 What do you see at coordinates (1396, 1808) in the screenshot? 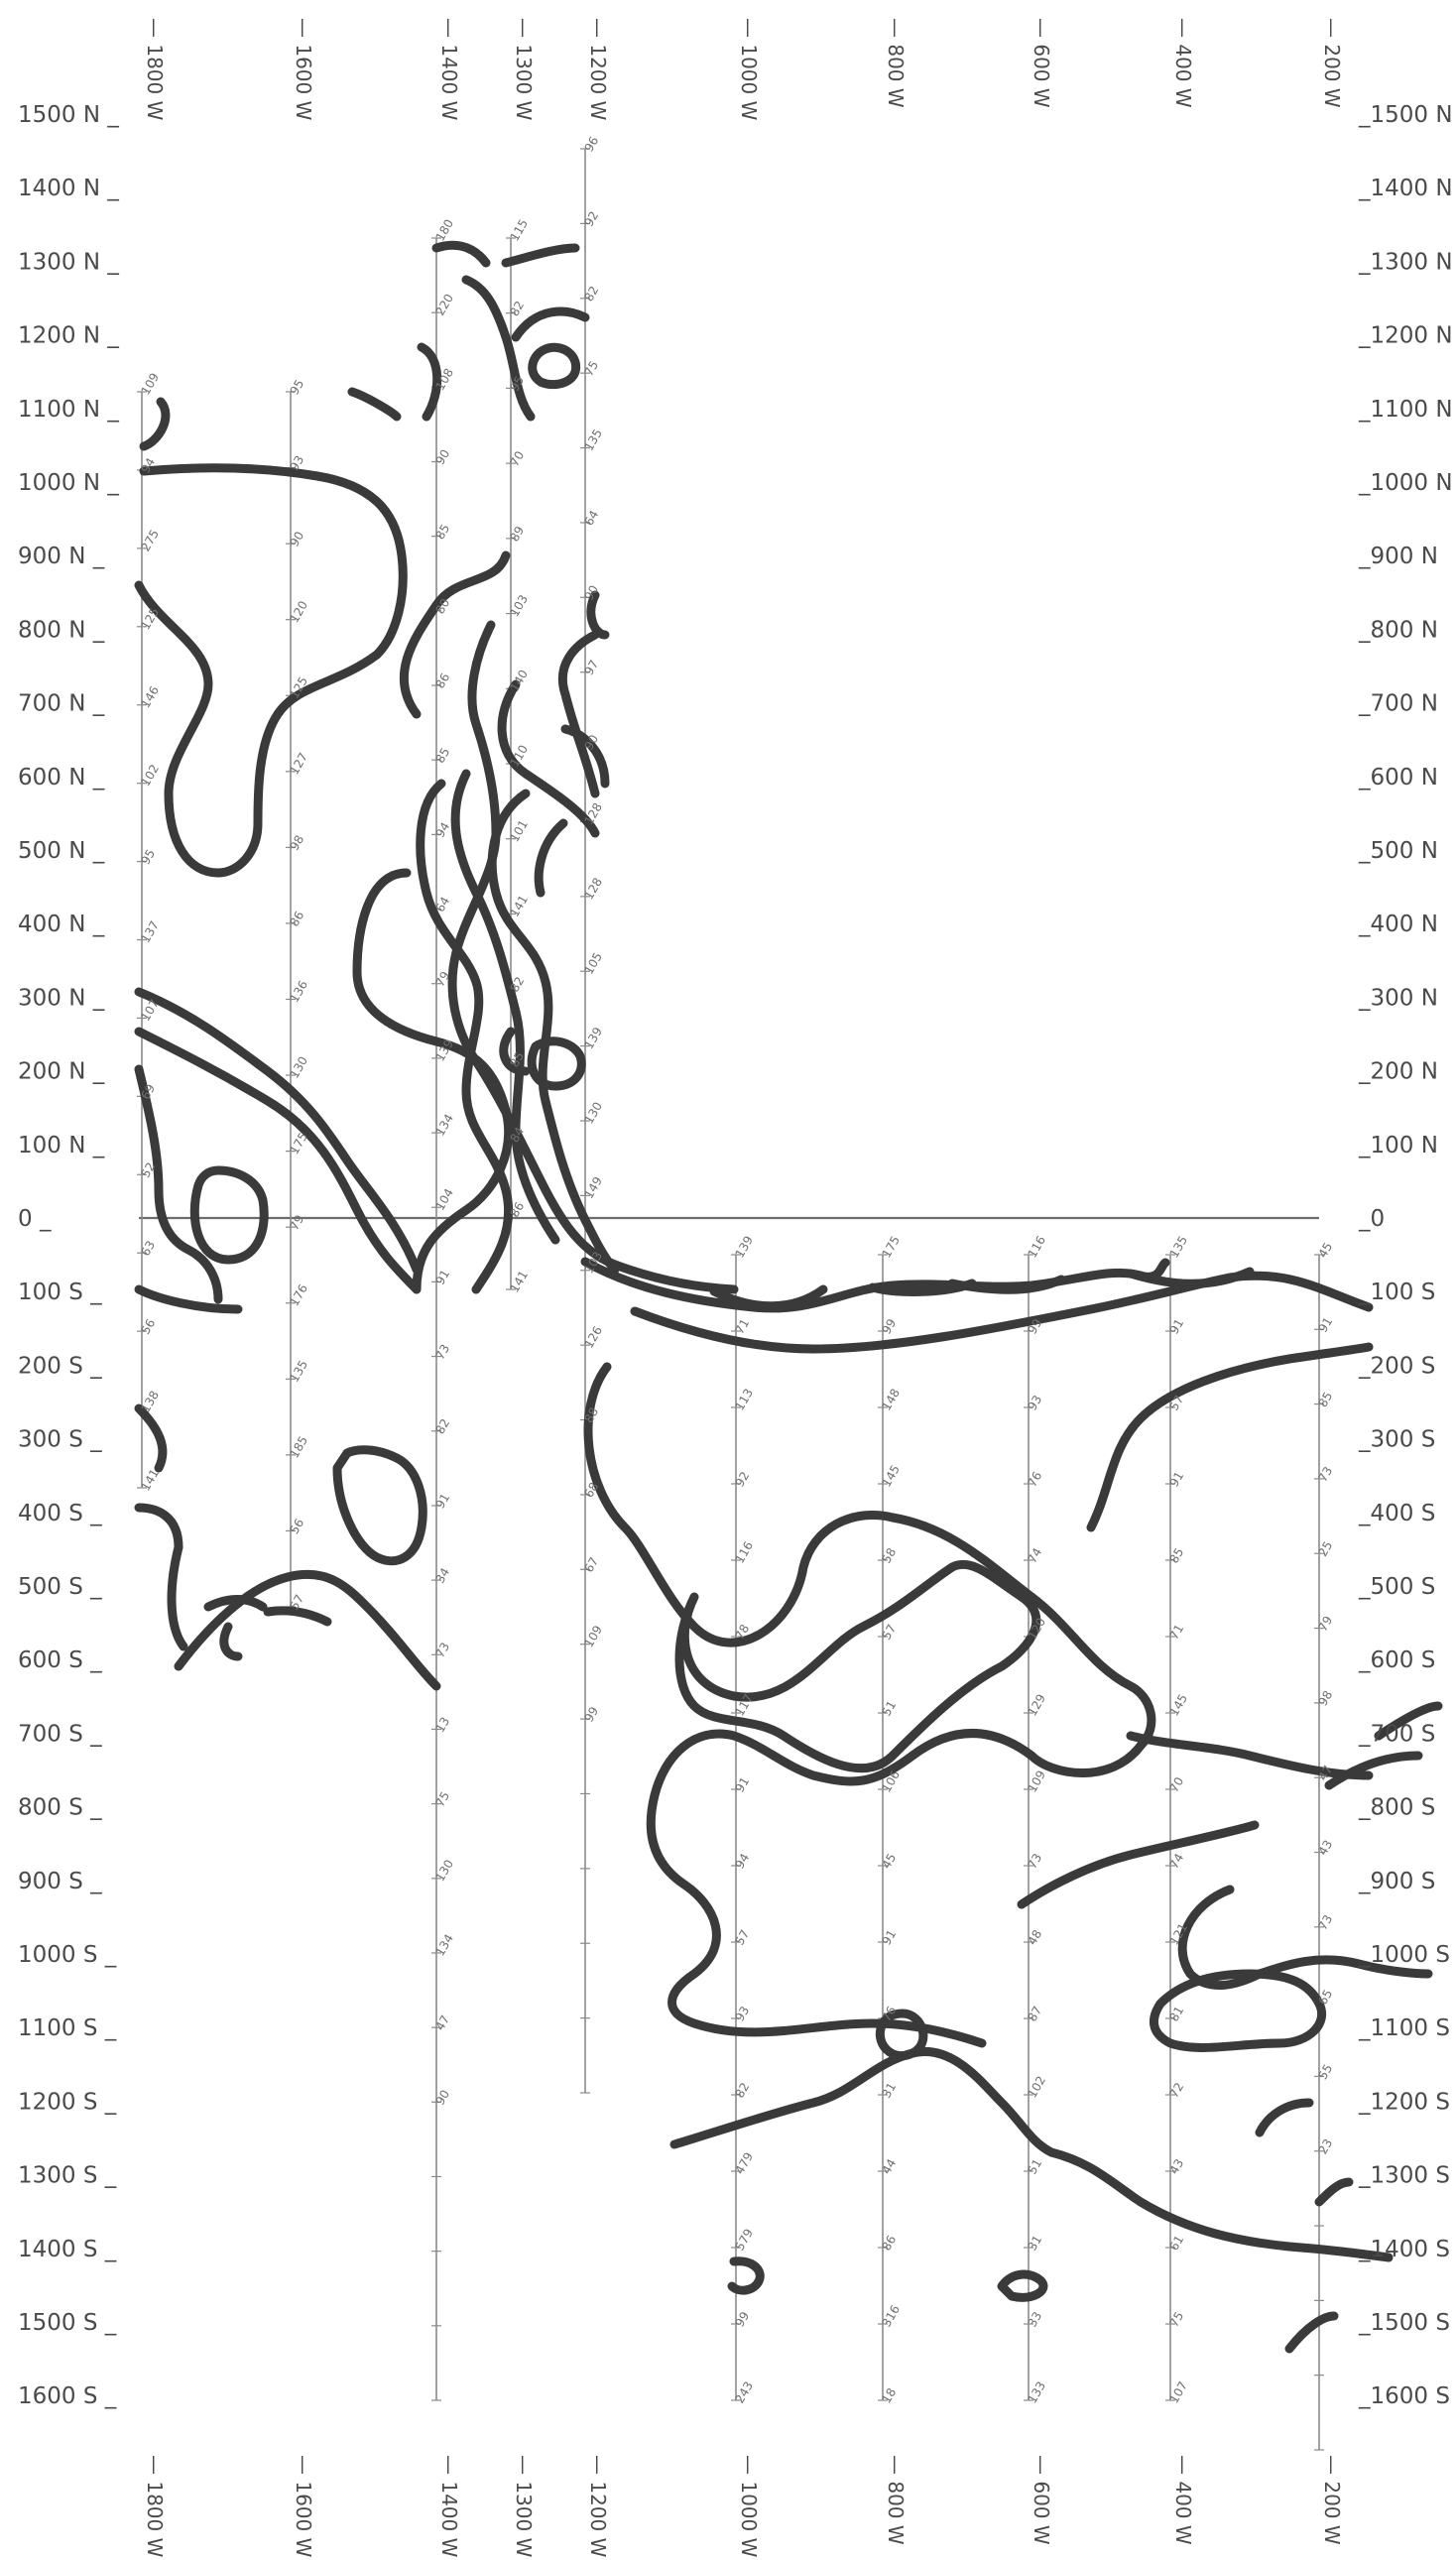
I see `northing-label-right: _800 S` at bounding box center [1396, 1808].